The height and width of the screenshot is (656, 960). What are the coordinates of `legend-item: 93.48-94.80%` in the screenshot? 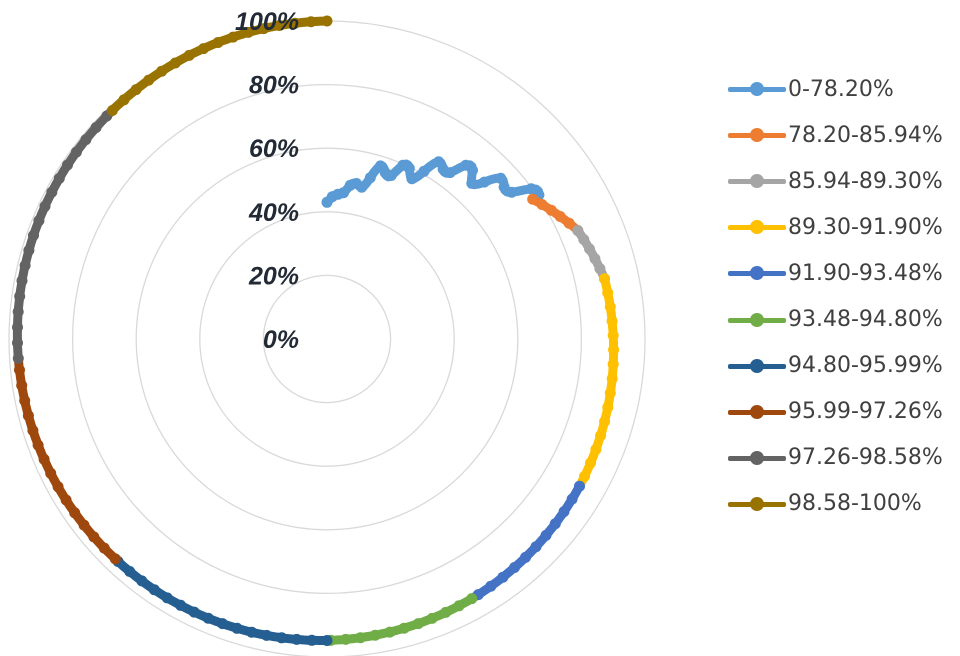 It's located at (842, 319).